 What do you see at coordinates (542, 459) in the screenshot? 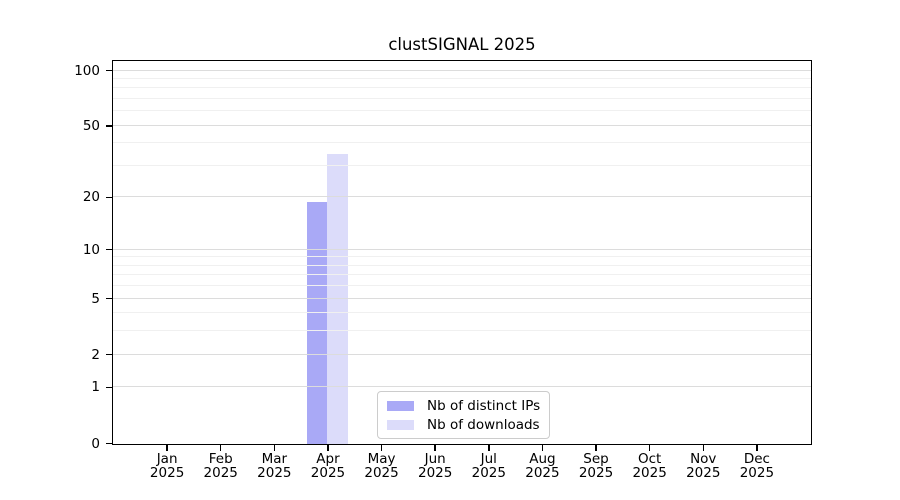
I see `x-tick-month: Aug` at bounding box center [542, 459].